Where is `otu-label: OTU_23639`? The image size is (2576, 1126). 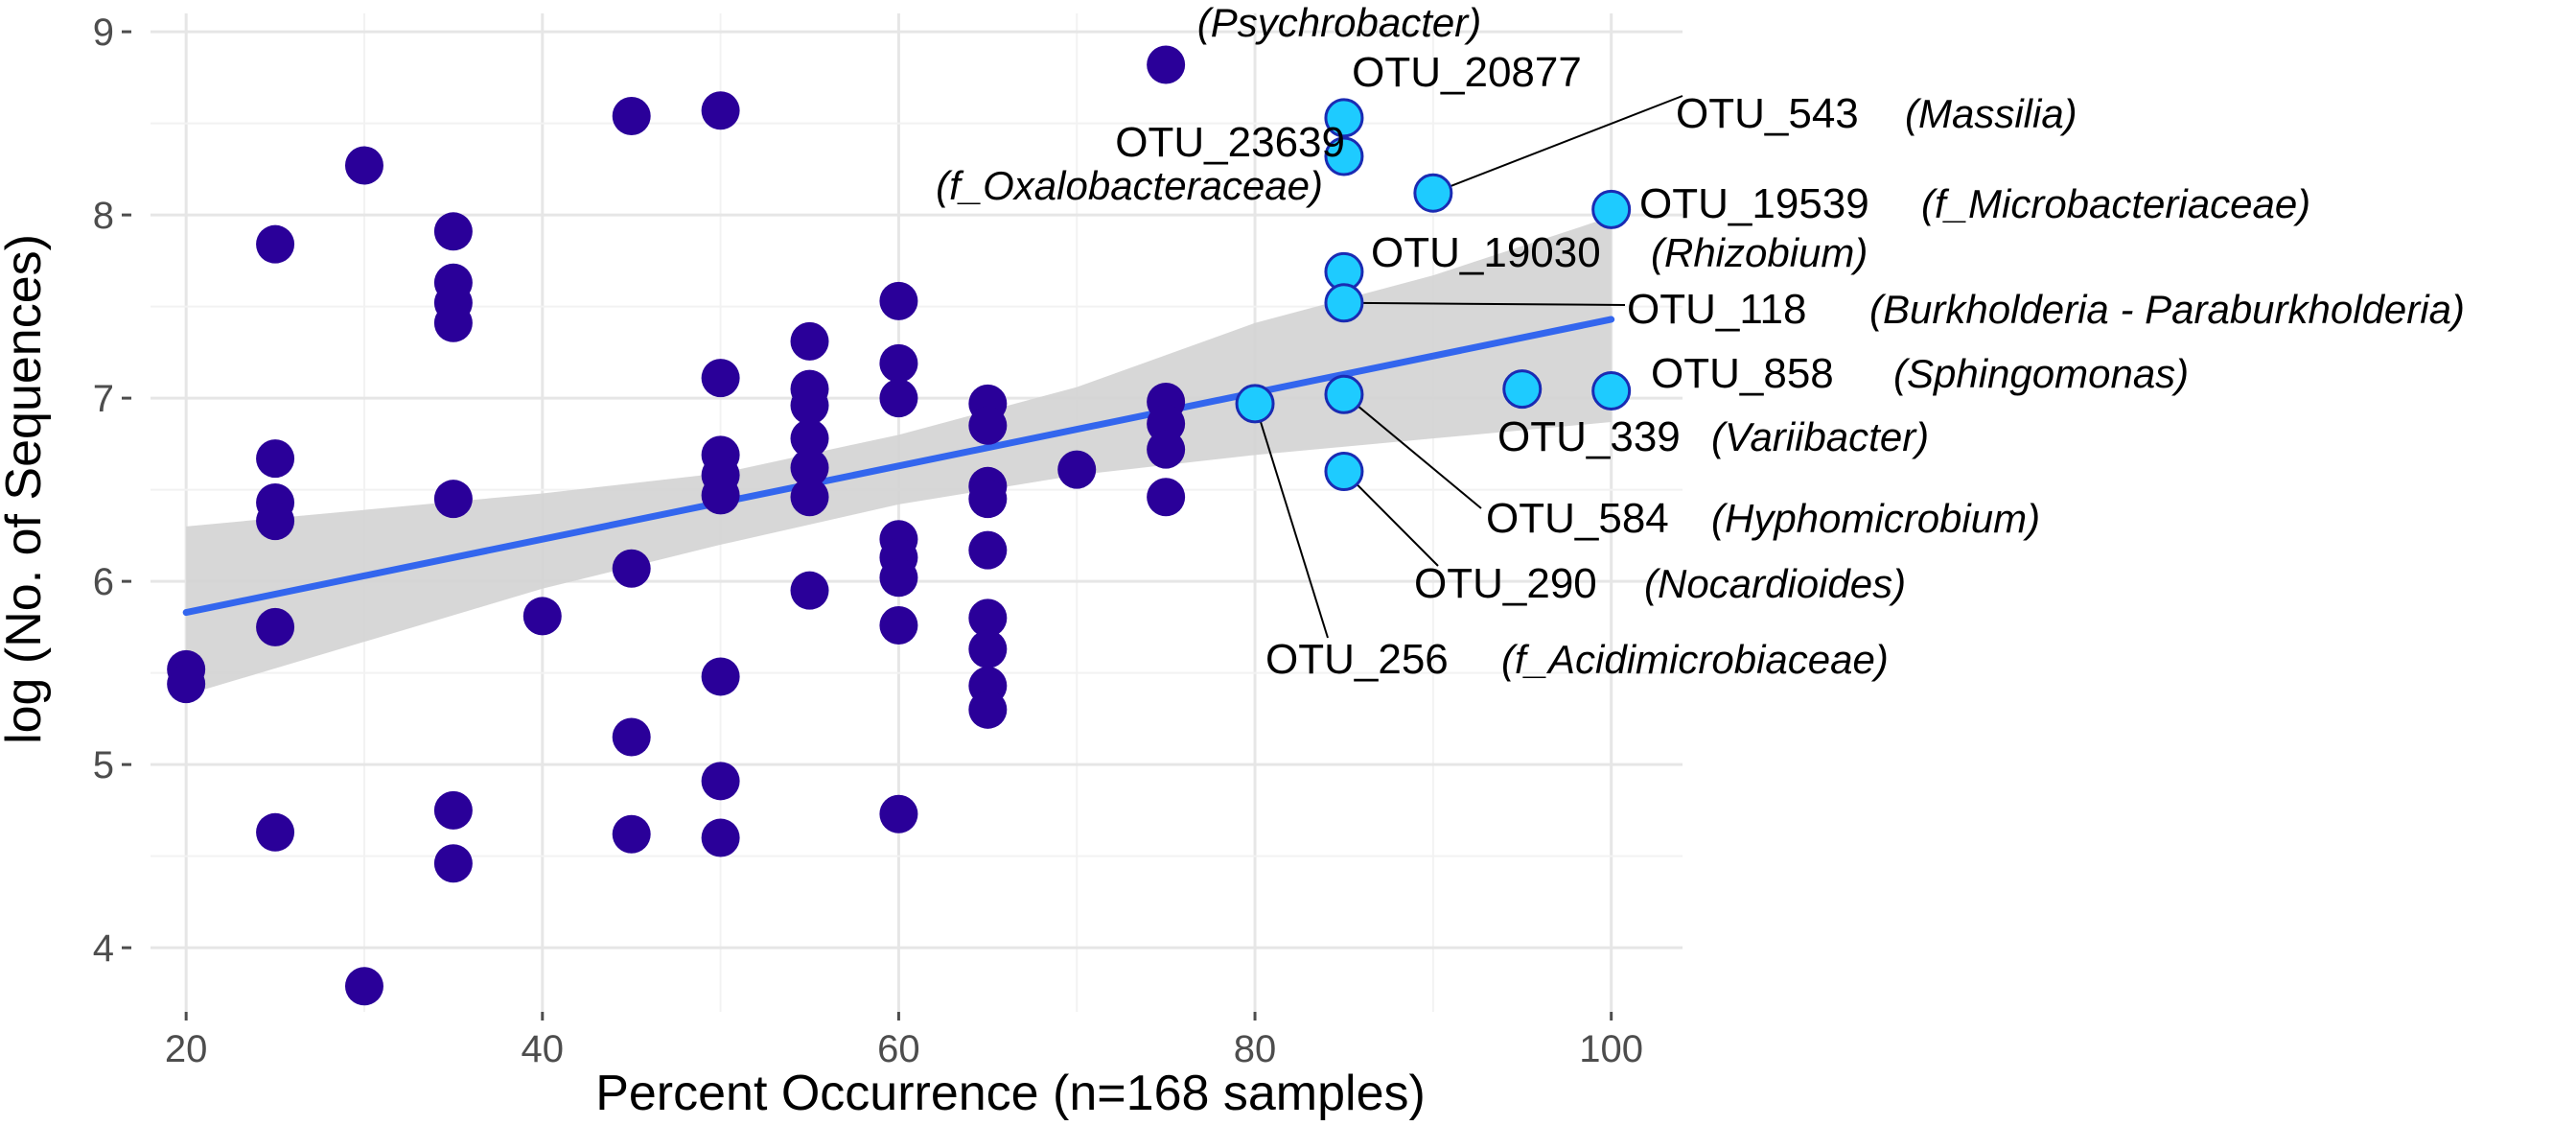
otu-label: OTU_23639 is located at coordinates (1230, 142).